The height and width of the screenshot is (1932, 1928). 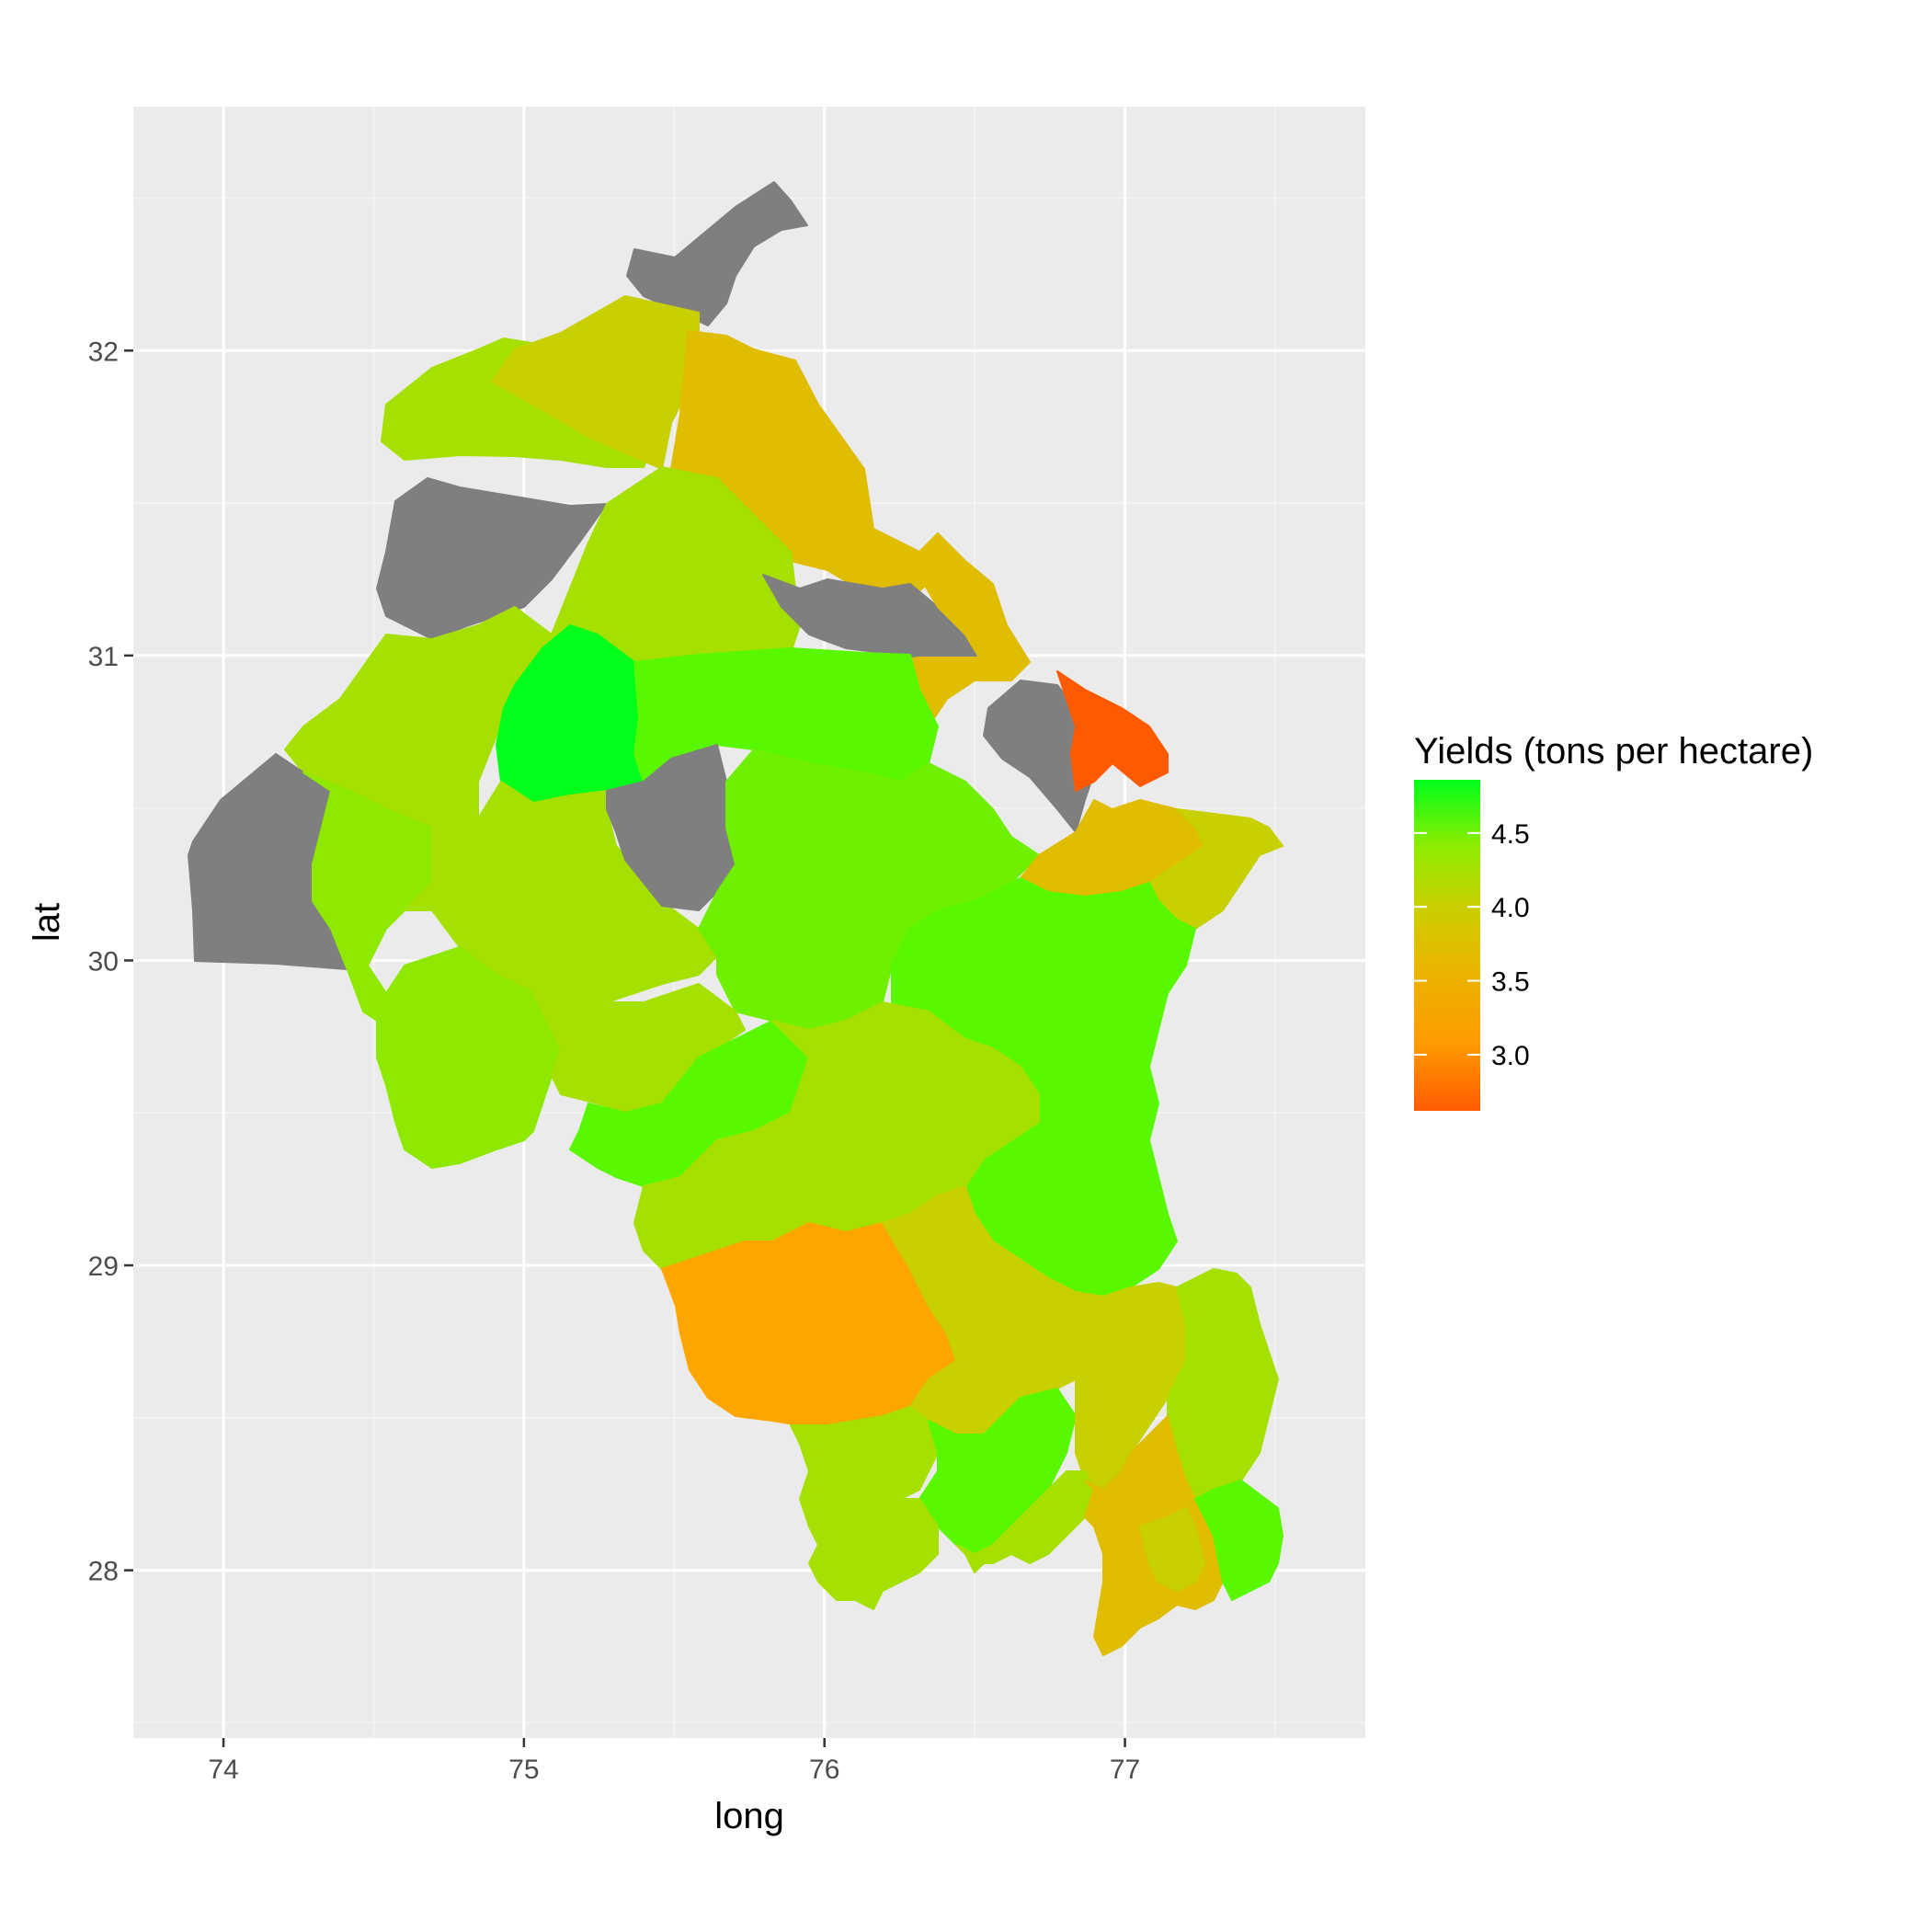 What do you see at coordinates (1613, 921) in the screenshot?
I see `legend: Yields (tons per hectare) 3.0 3.5 4.0 4.5` at bounding box center [1613, 921].